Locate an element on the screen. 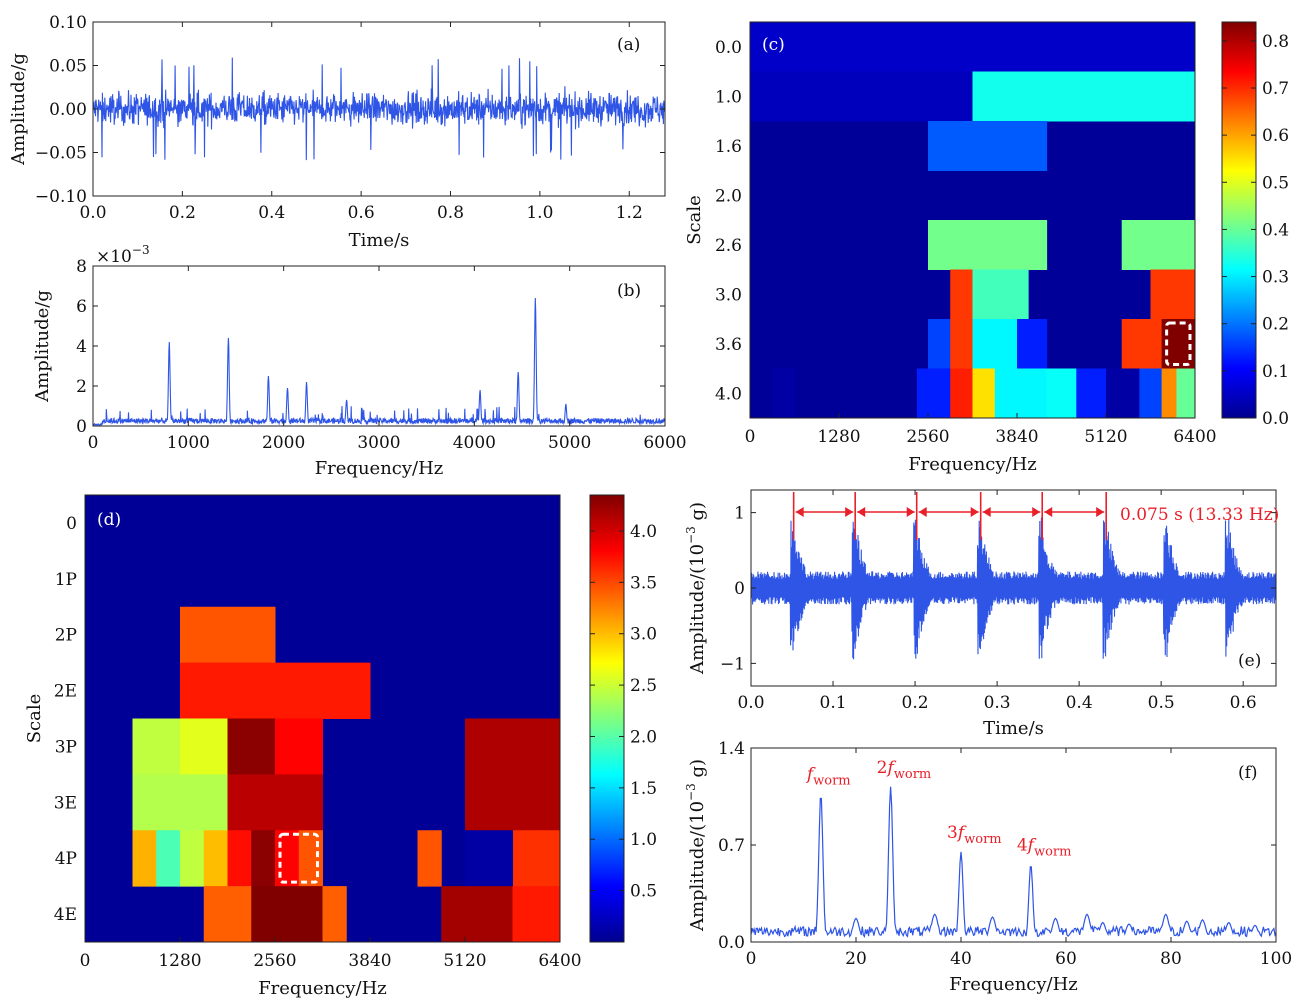  y-tick-label: 0.0 is located at coordinates (731, 943).